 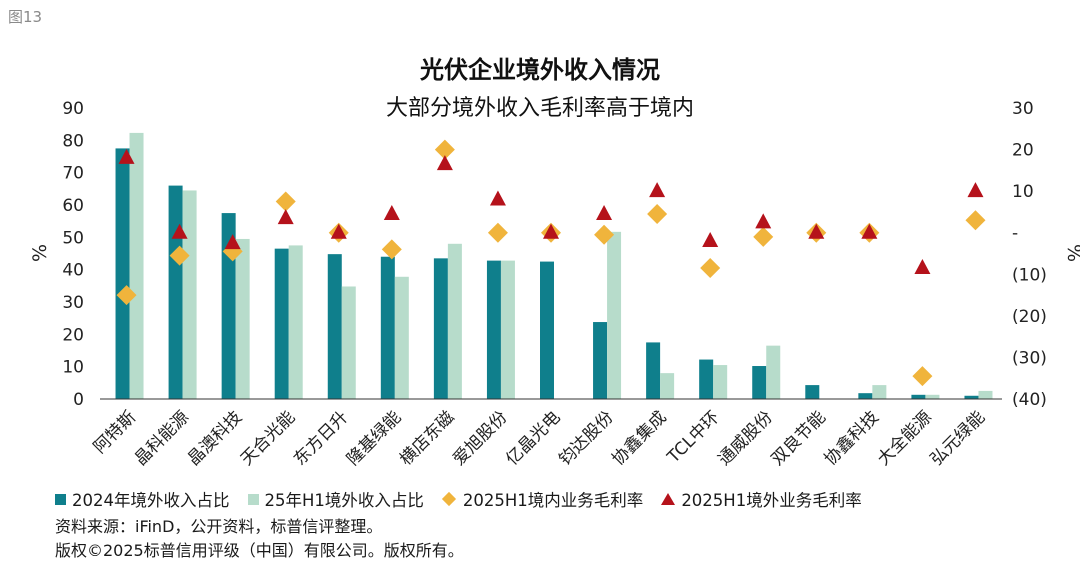 What do you see at coordinates (73, 335) in the screenshot?
I see `left-tick-label: 20` at bounding box center [73, 335].